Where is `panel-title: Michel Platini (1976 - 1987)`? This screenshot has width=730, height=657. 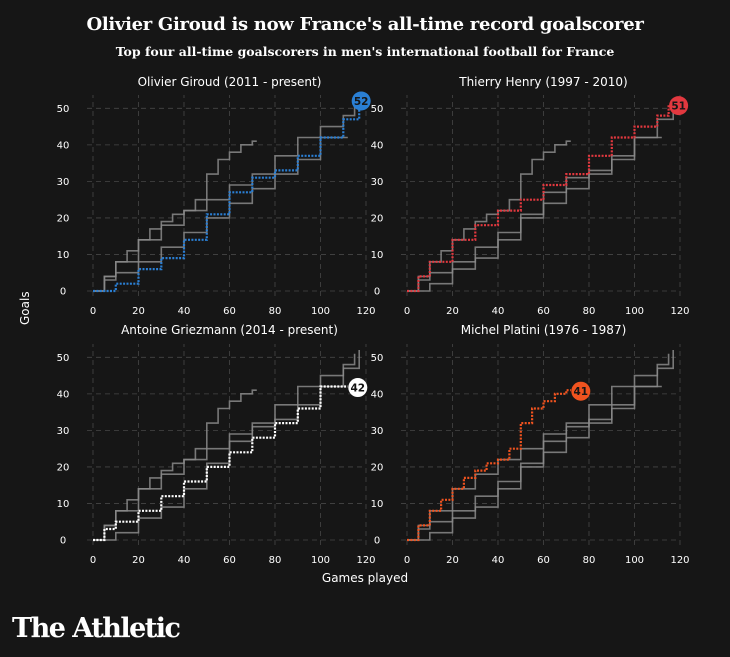 panel-title: Michel Platini (1976 - 1987) is located at coordinates (544, 330).